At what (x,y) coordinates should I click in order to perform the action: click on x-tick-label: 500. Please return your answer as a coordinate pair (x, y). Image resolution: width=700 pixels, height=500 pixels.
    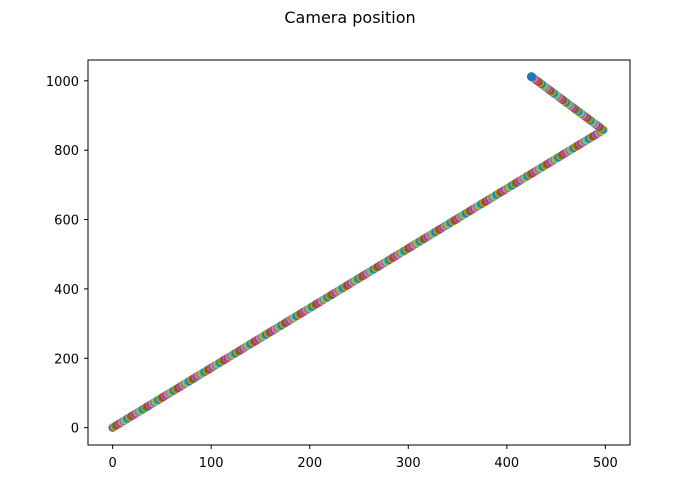
    Looking at the image, I should click on (605, 463).